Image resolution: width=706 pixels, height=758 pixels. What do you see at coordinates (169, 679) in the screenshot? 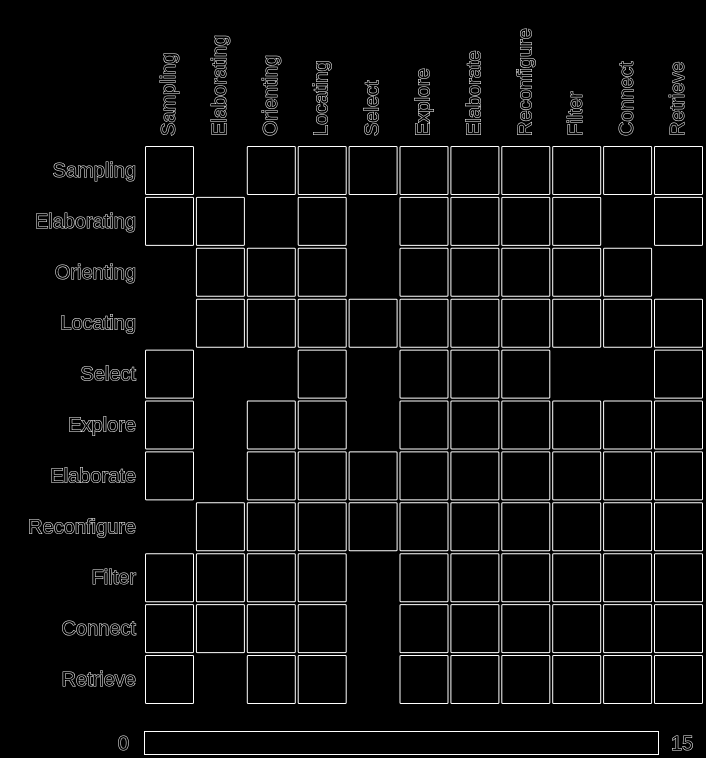
I see `cell-retrieve-sampling` at bounding box center [169, 679].